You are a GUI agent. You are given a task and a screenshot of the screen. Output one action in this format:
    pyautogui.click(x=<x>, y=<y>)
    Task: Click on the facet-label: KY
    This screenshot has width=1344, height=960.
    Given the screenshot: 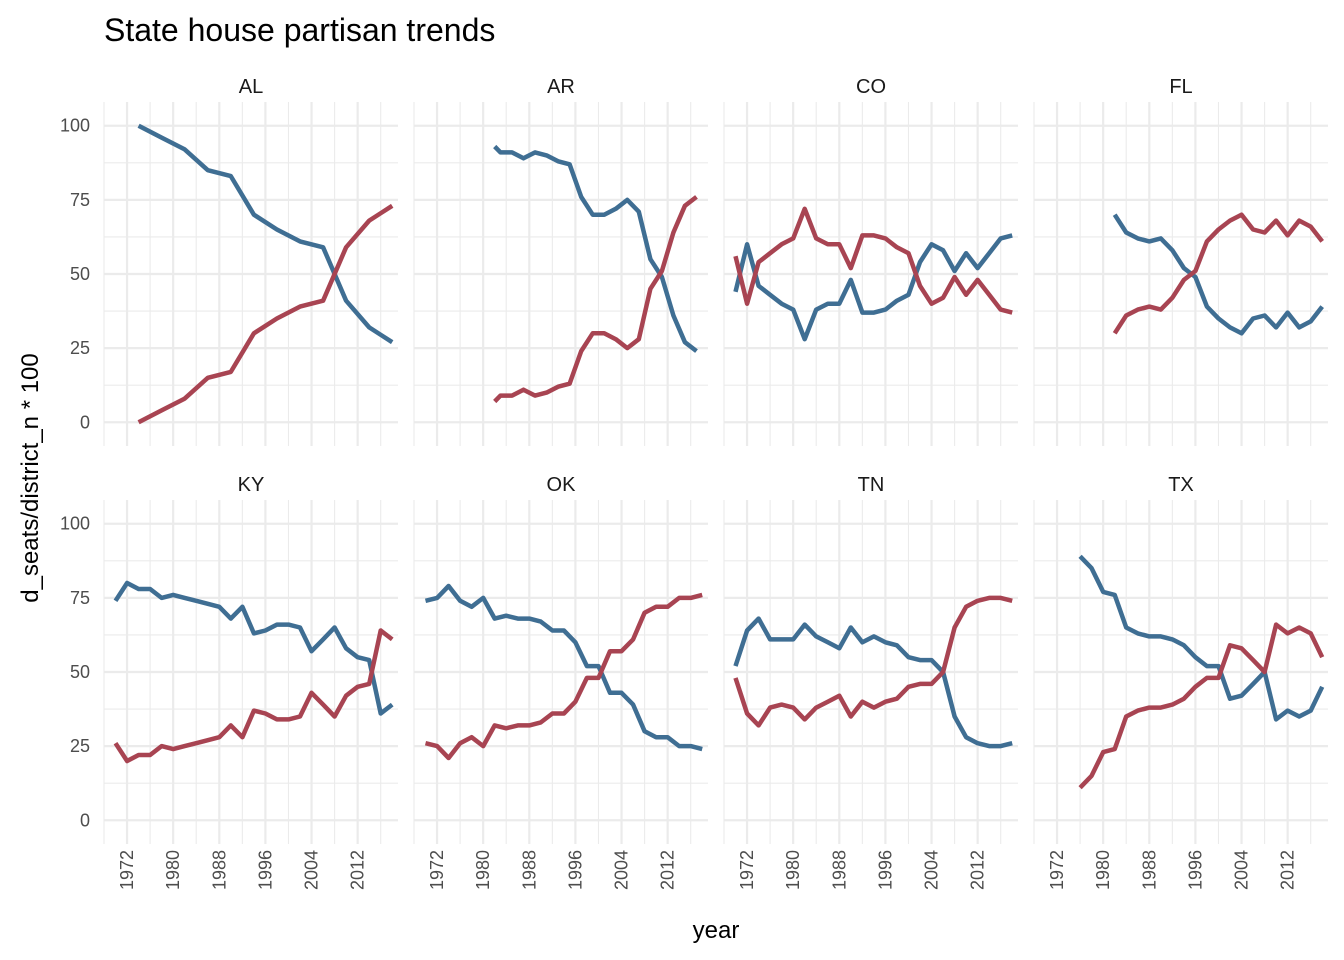 What is the action you would take?
    pyautogui.click(x=251, y=485)
    